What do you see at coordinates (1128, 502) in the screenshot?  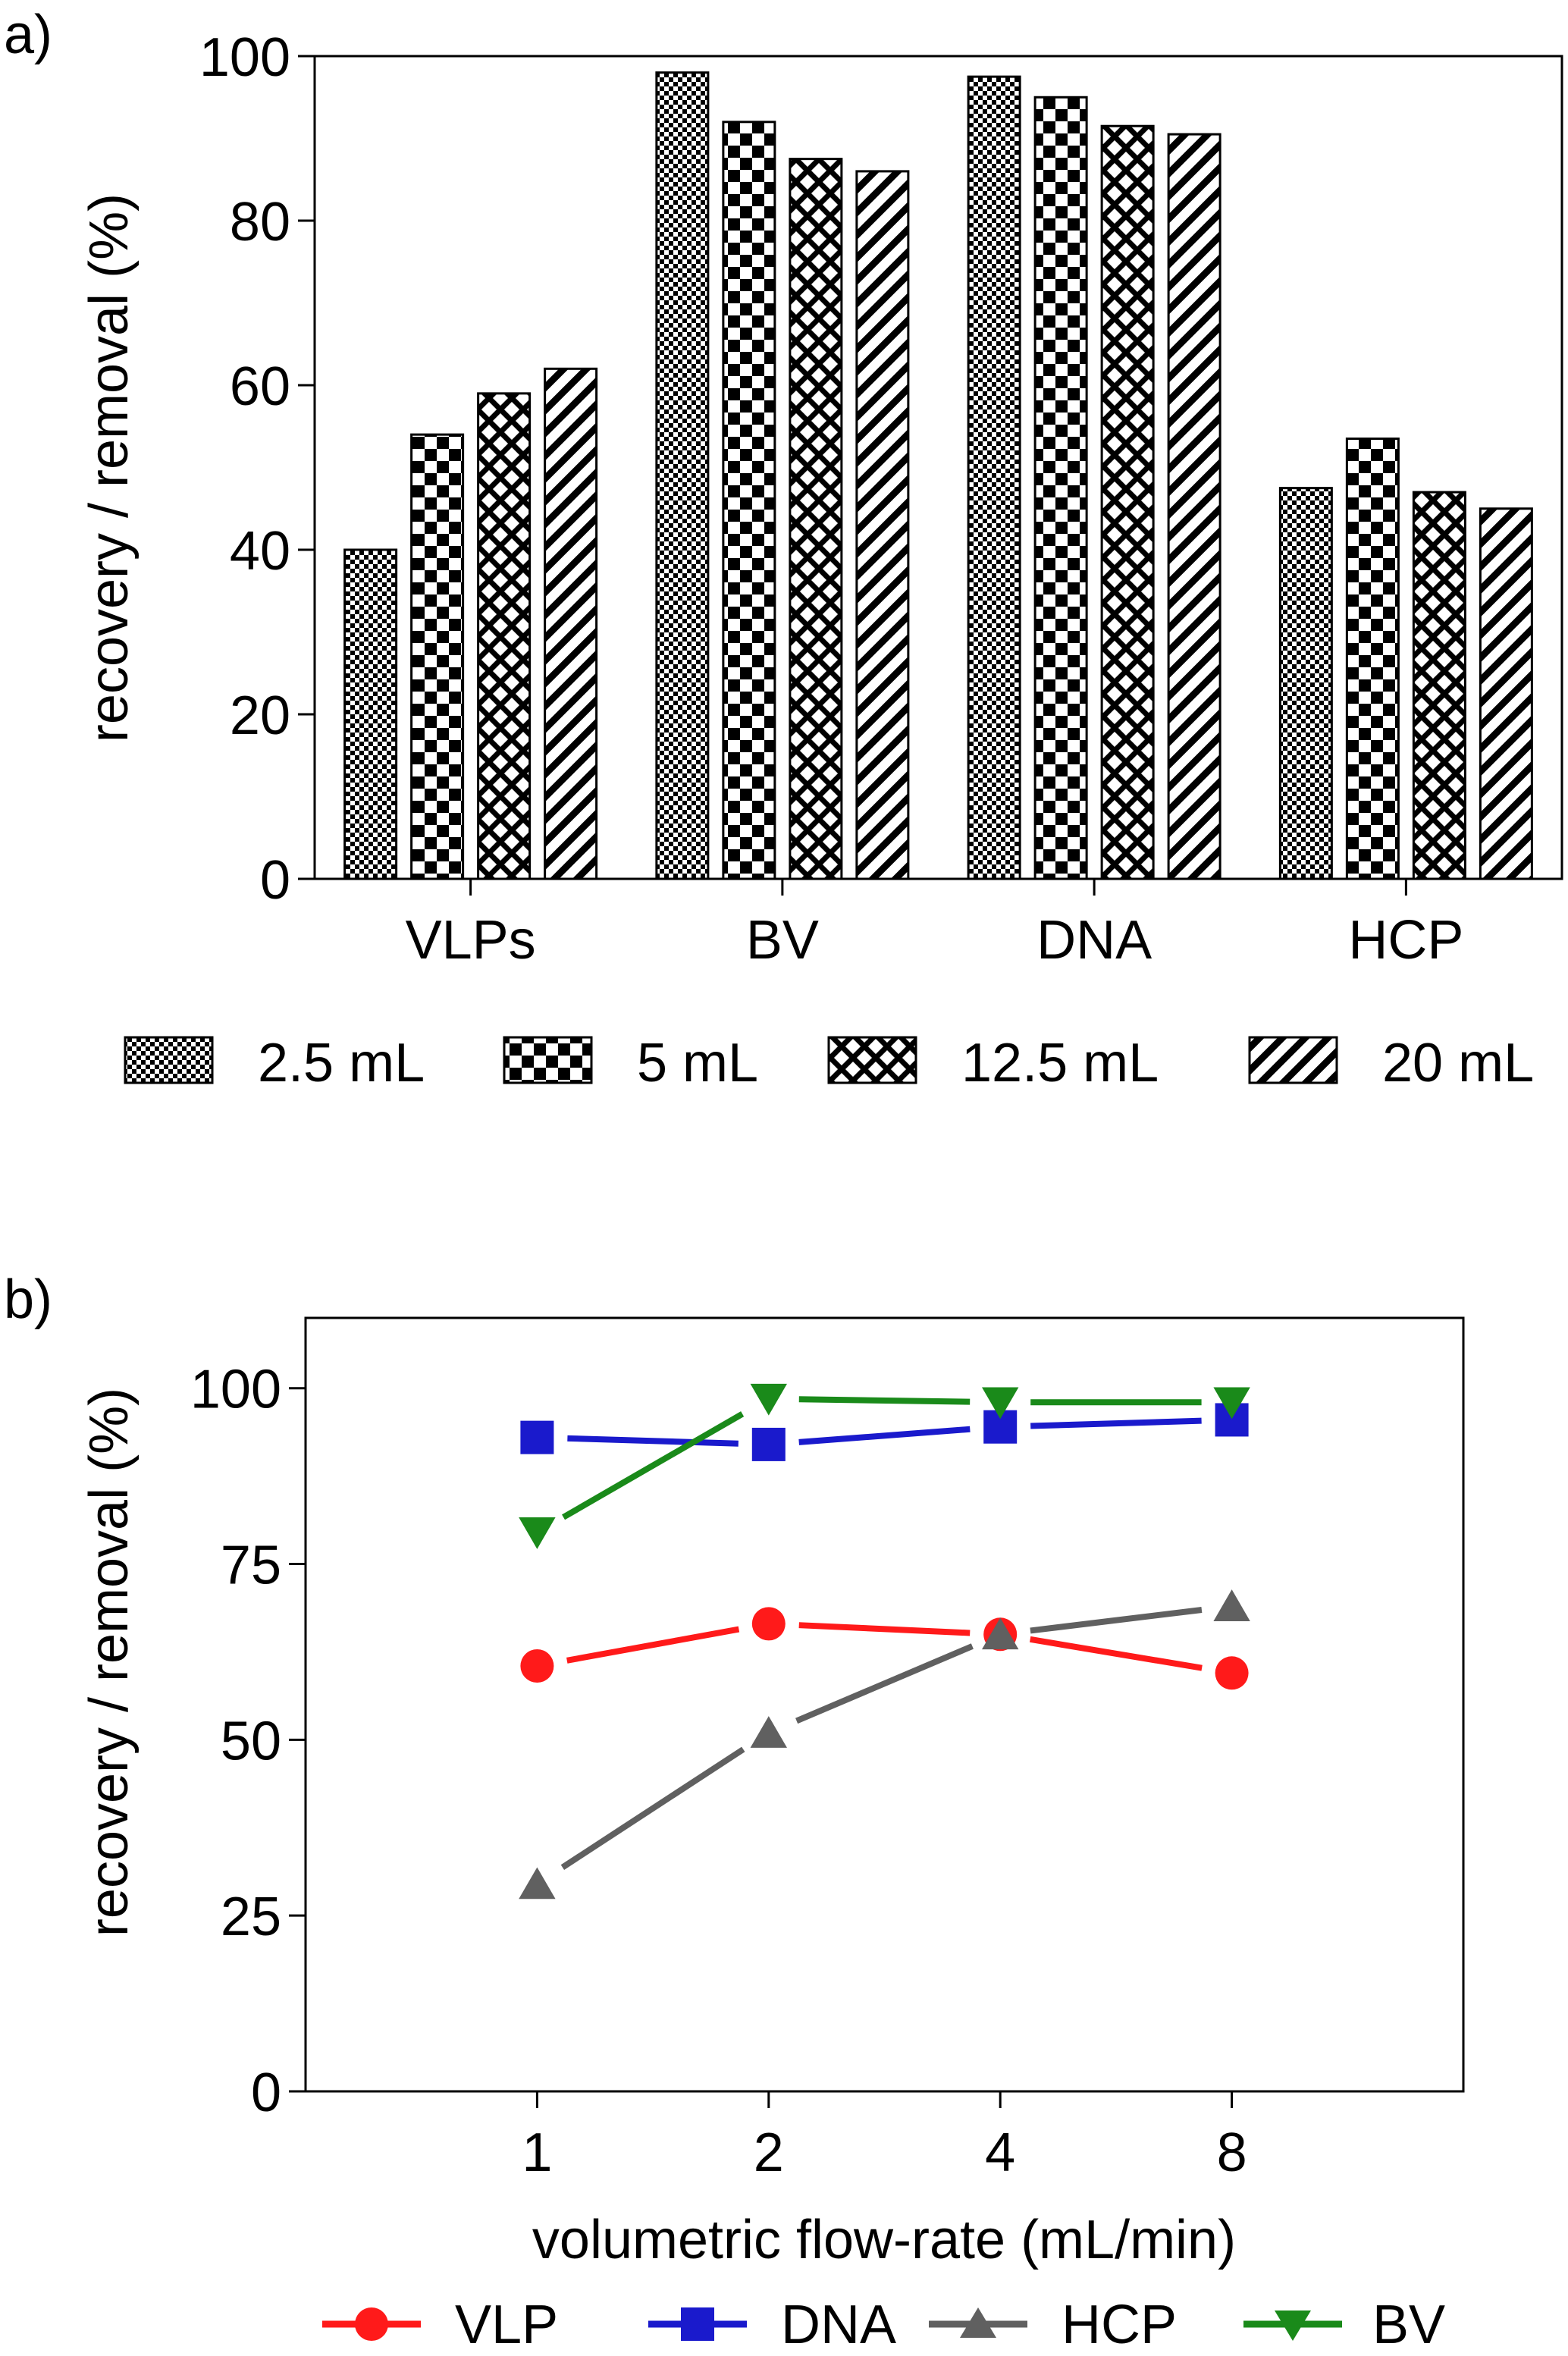 I see `bar-dna-12.5ml` at bounding box center [1128, 502].